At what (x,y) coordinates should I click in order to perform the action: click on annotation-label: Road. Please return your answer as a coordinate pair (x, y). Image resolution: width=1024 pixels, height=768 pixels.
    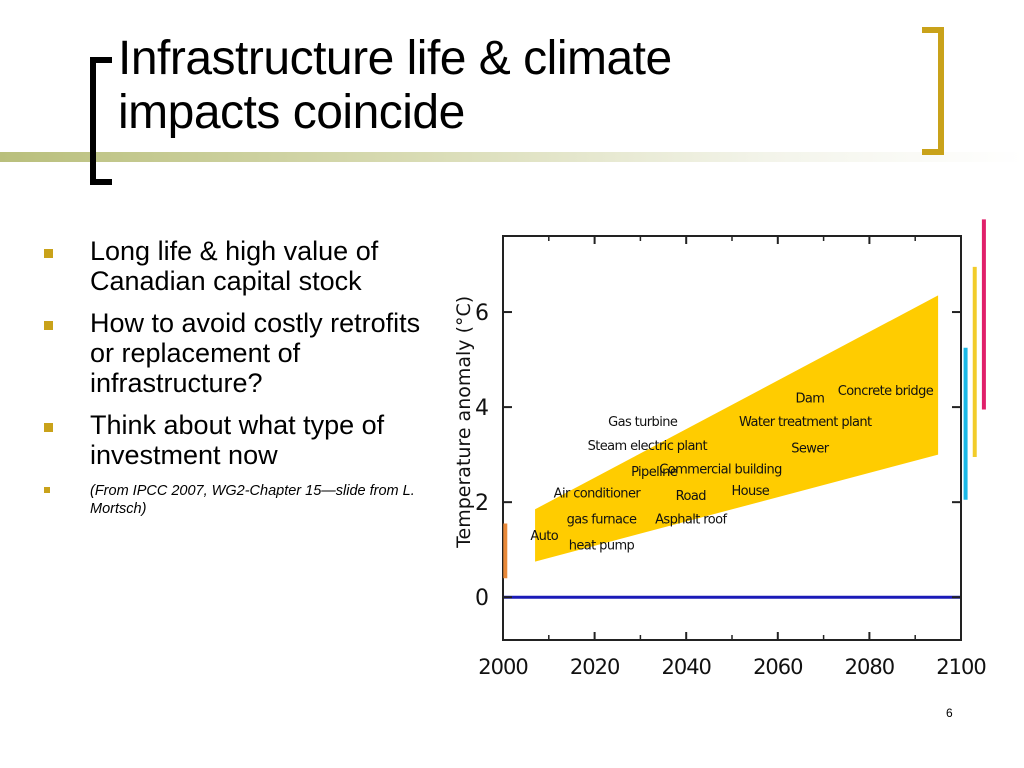
    Looking at the image, I should click on (691, 496).